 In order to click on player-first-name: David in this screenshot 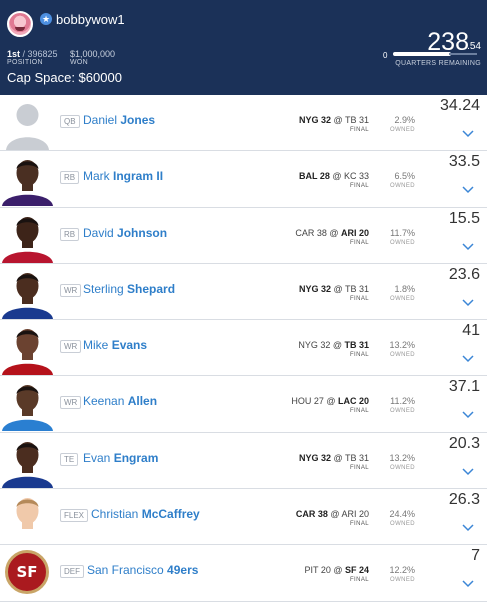, I will do `click(98, 232)`.